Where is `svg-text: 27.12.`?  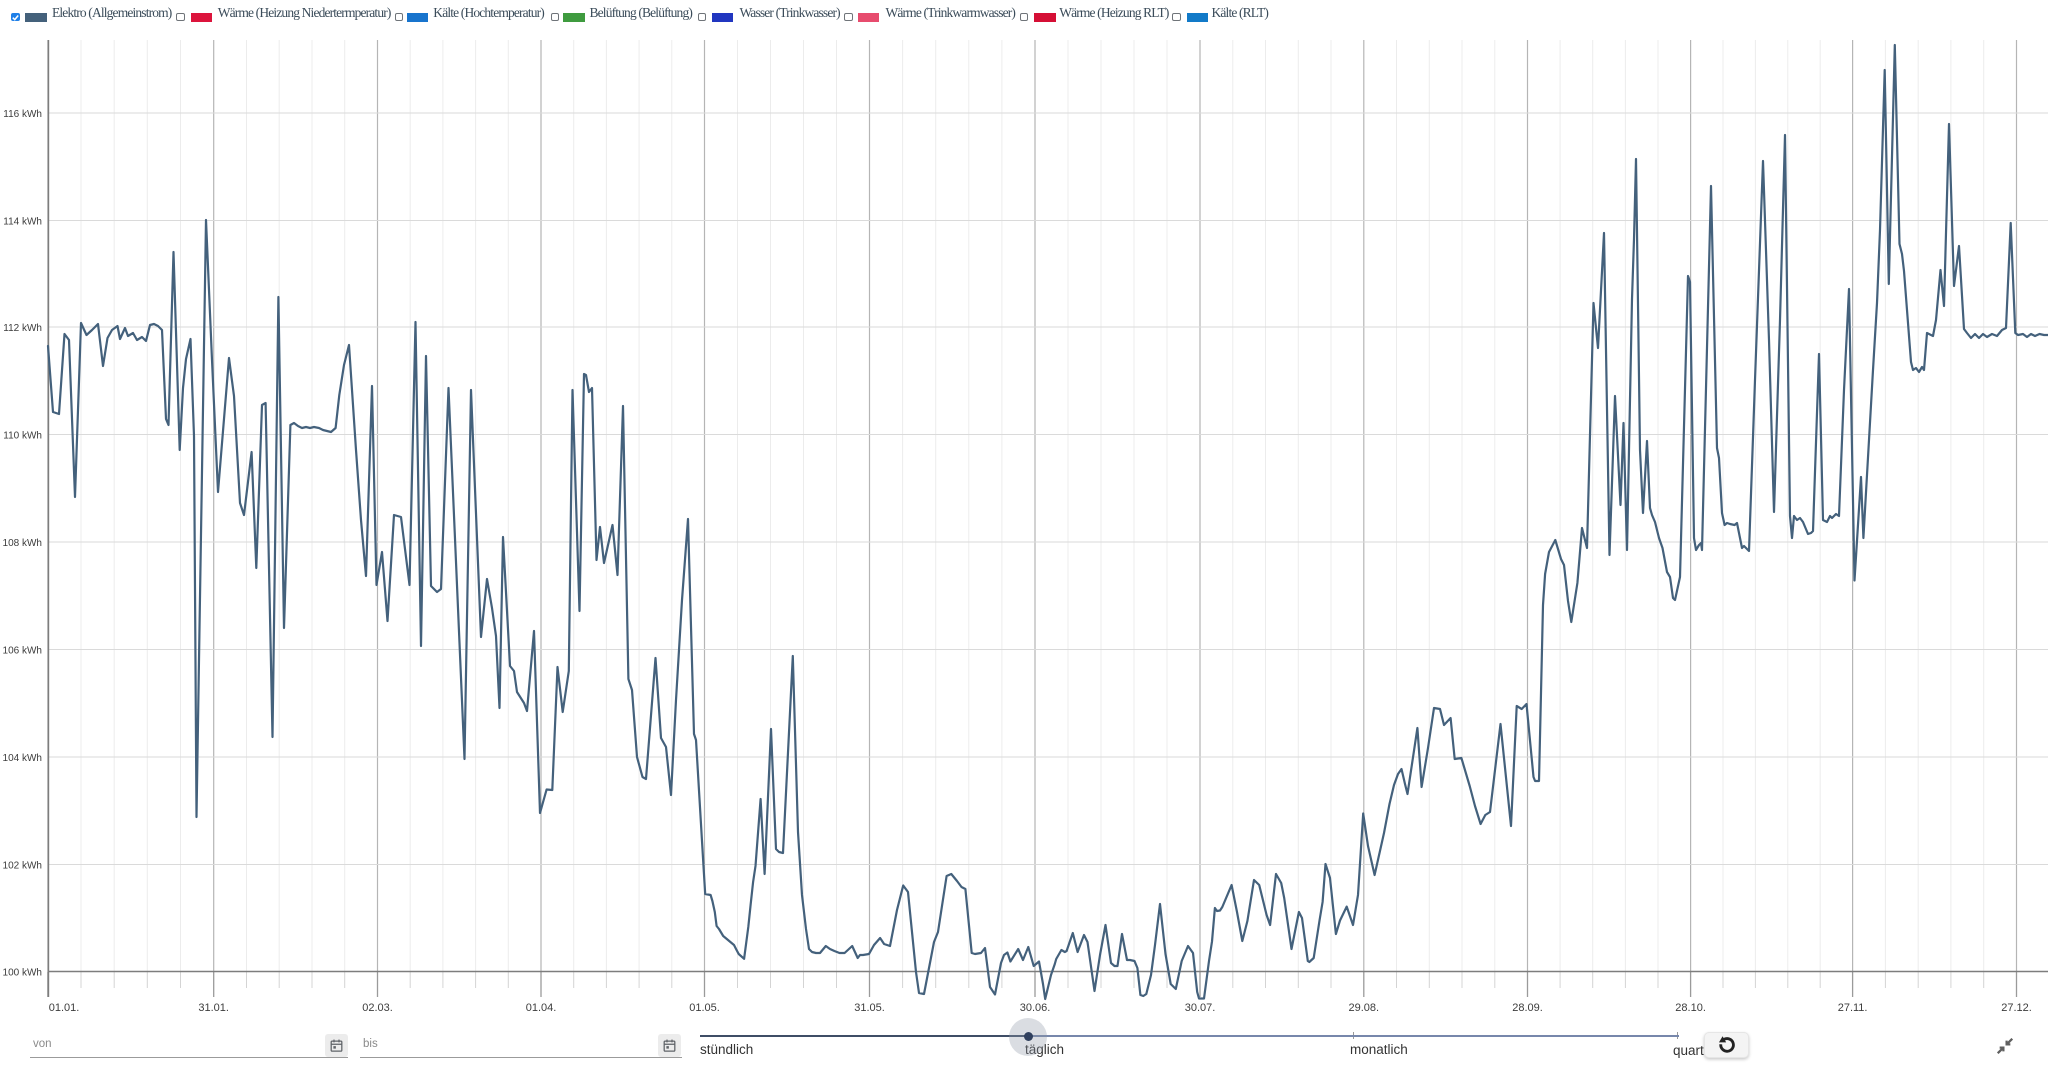 svg-text: 27.12. is located at coordinates (2016, 1008).